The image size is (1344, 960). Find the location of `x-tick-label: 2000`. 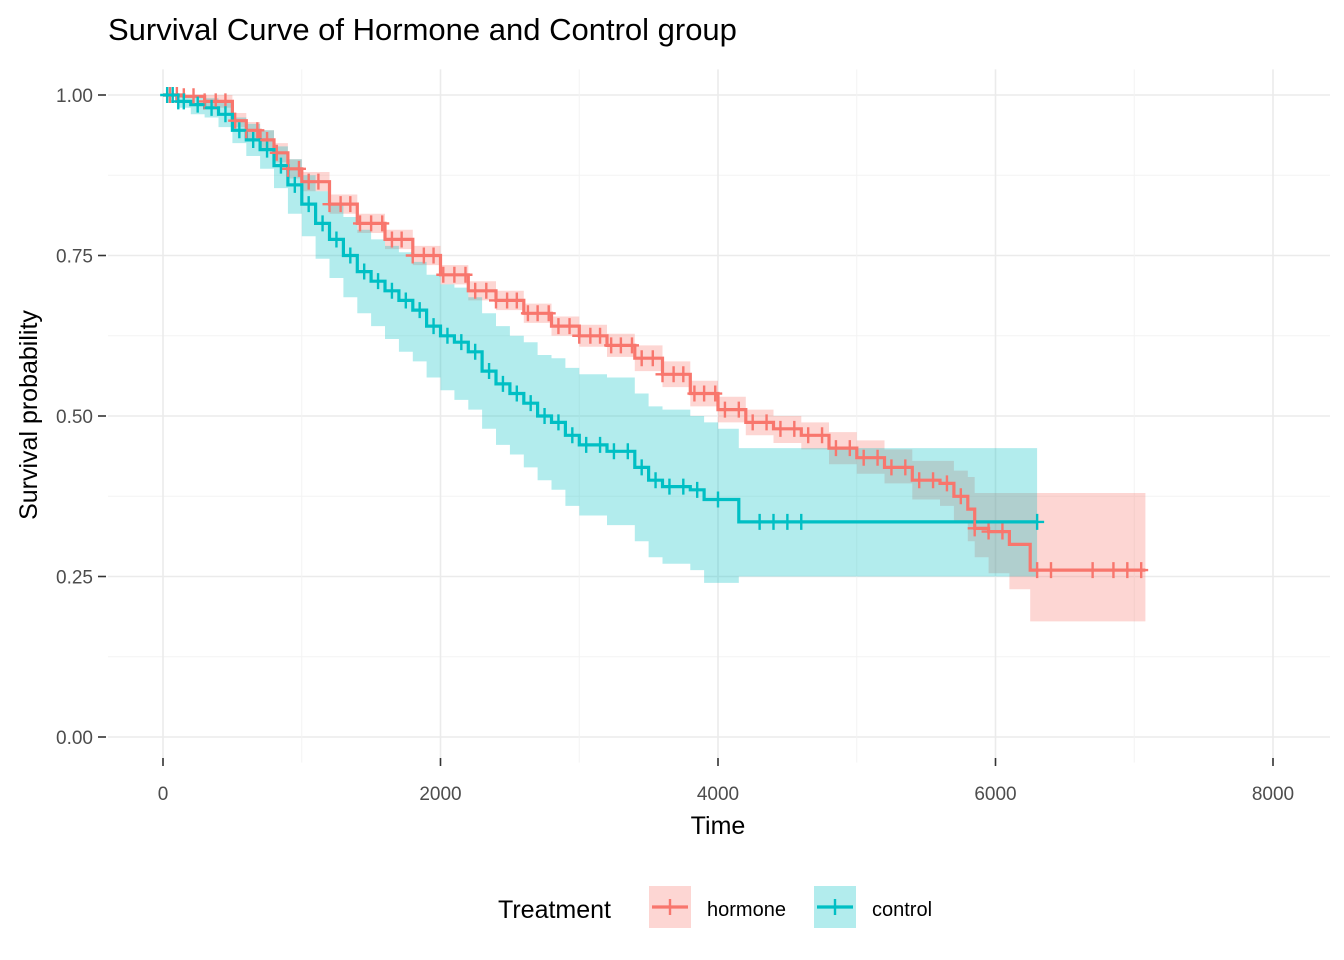

x-tick-label: 2000 is located at coordinates (440, 794).